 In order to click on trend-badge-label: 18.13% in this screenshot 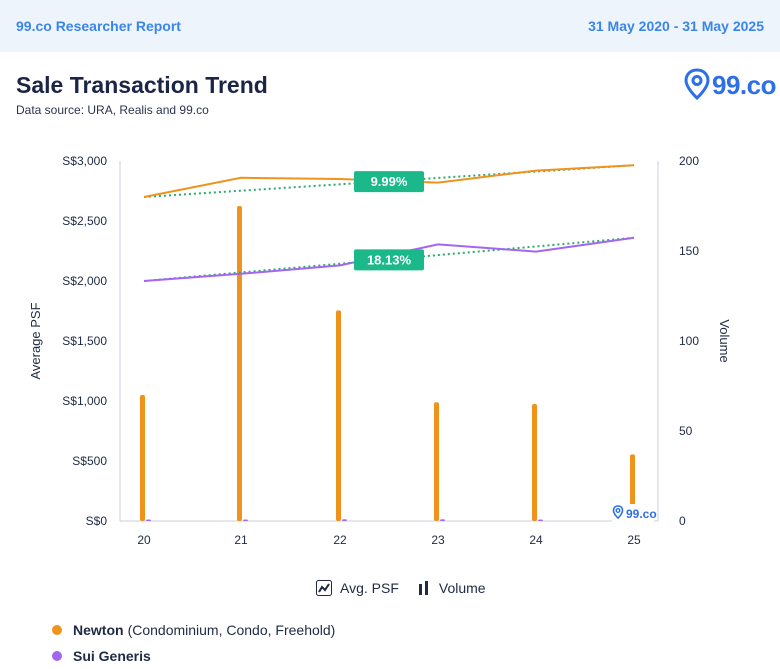, I will do `click(389, 259)`.